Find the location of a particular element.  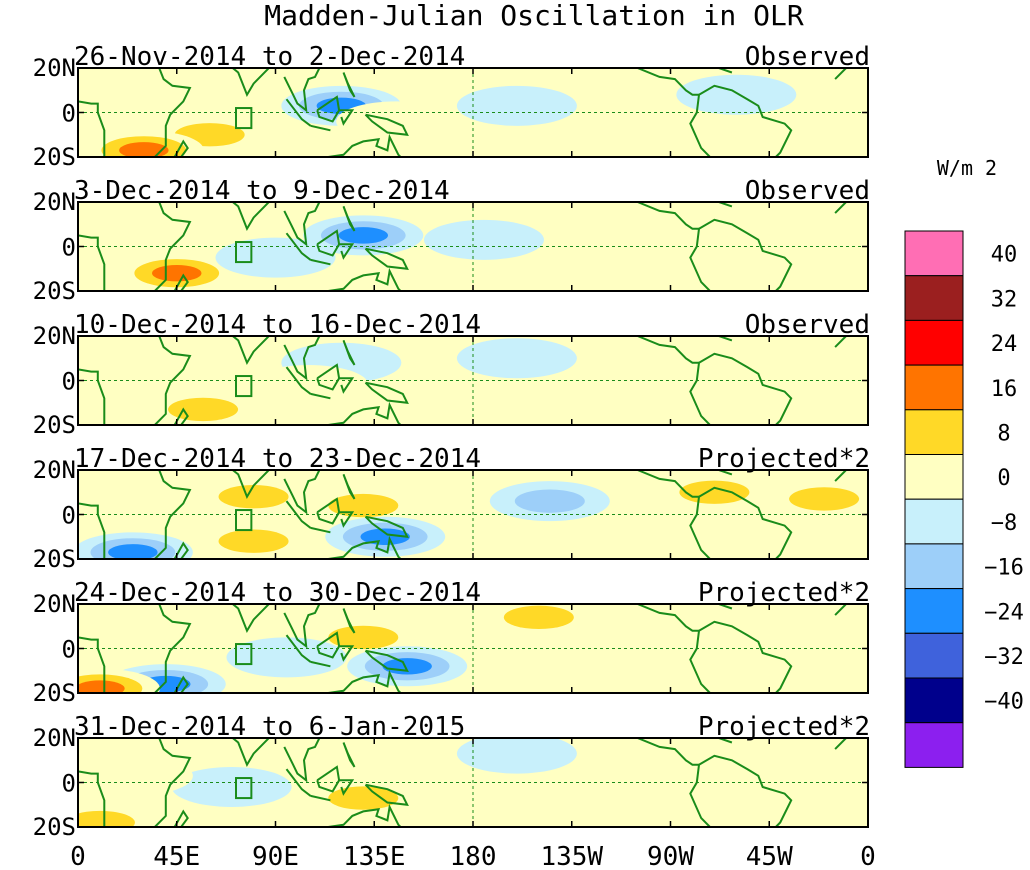

panel-period: 26-Nov-2014 to 2-Dec-2014 is located at coordinates (269, 57).